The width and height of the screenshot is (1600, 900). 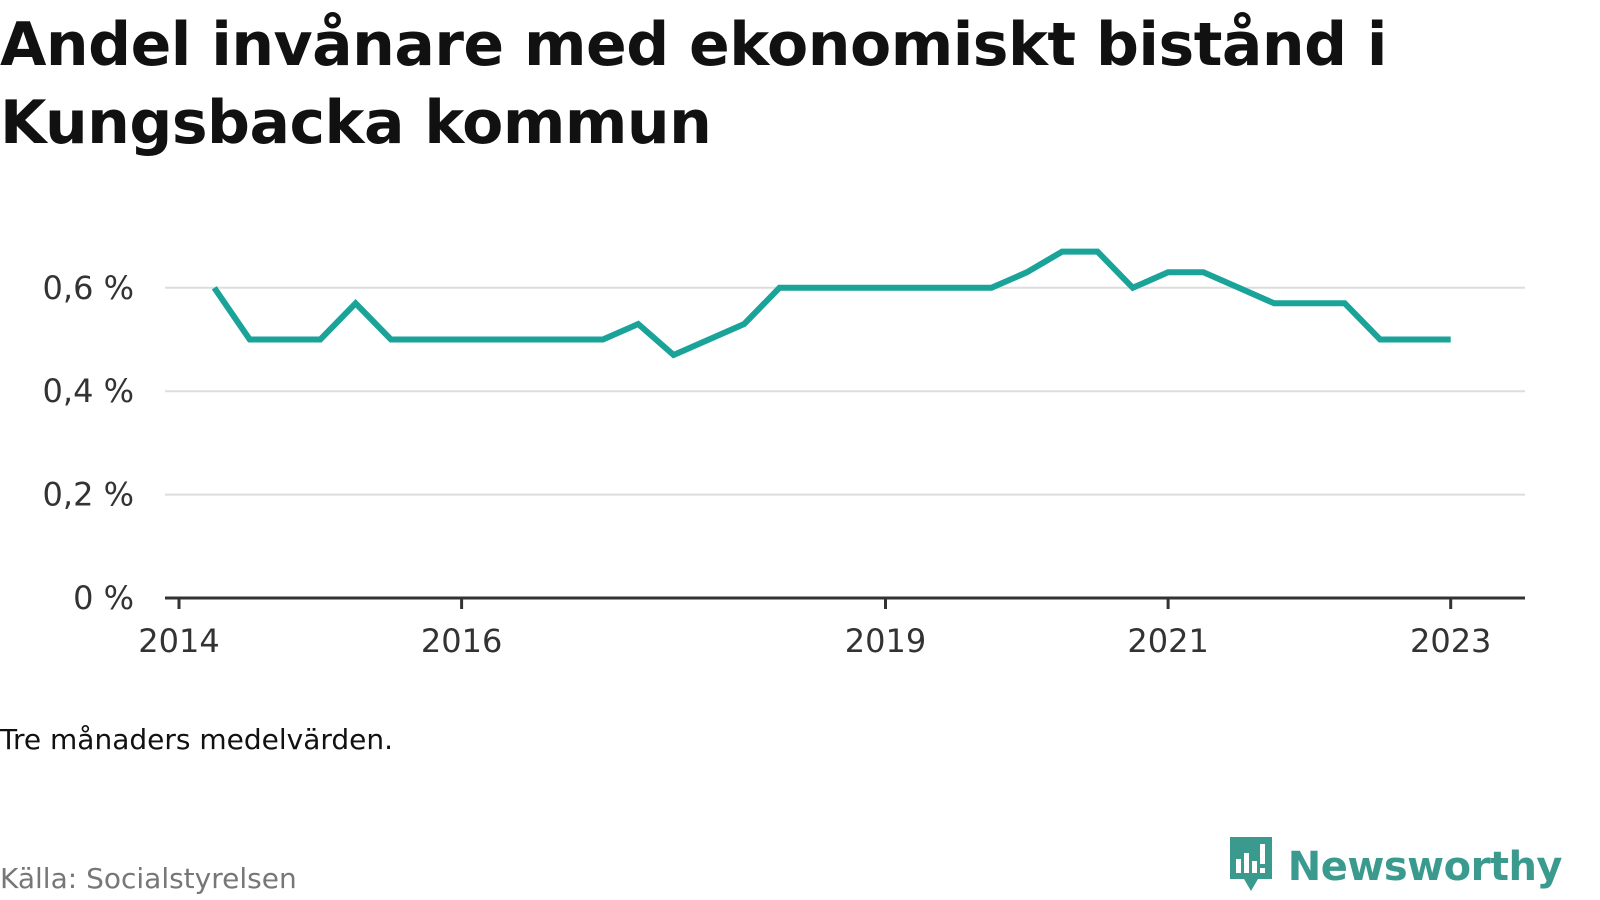 I want to click on y-axis-ticks: 0 % 0,2 % 0,4 % 0,6 %, so click(x=88, y=443).